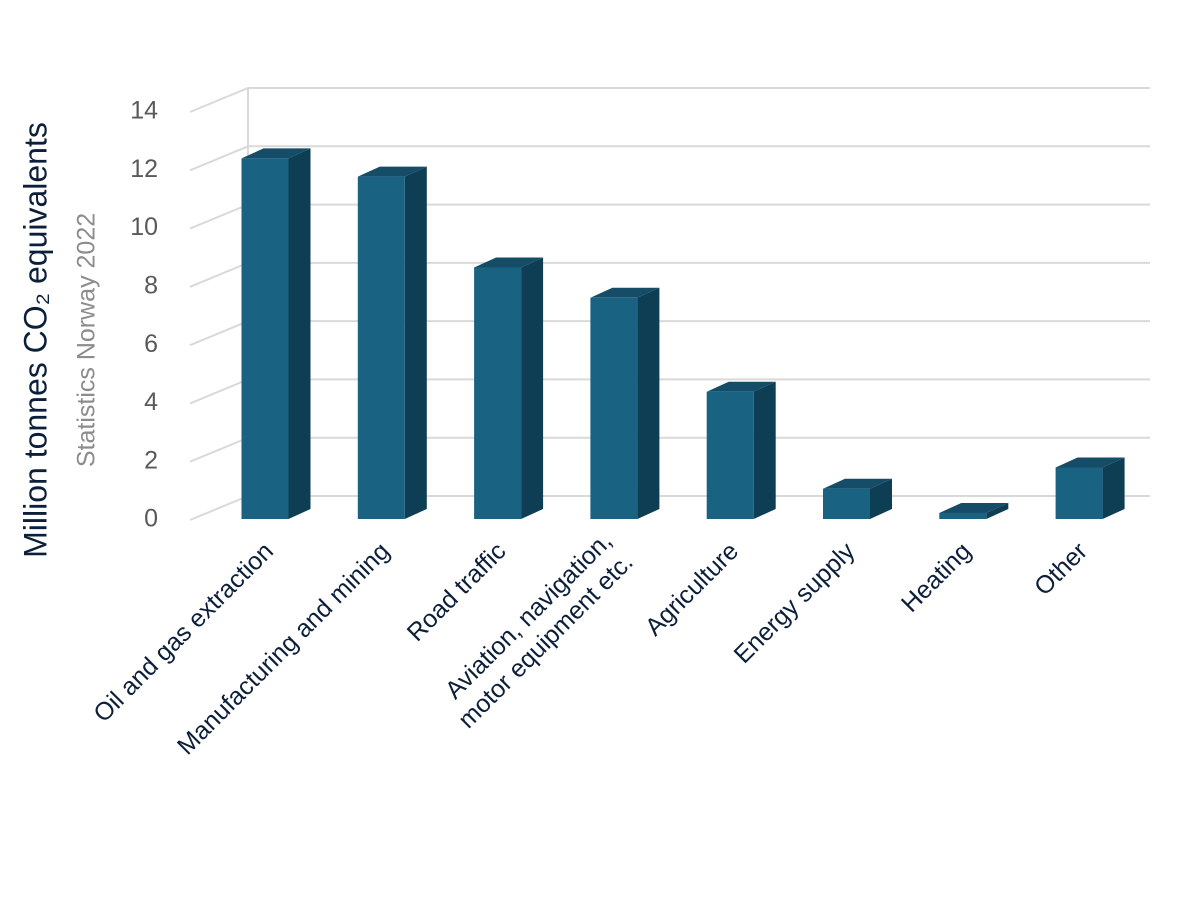 The height and width of the screenshot is (900, 1200). What do you see at coordinates (151, 344) in the screenshot?
I see `y-tick-label: 6` at bounding box center [151, 344].